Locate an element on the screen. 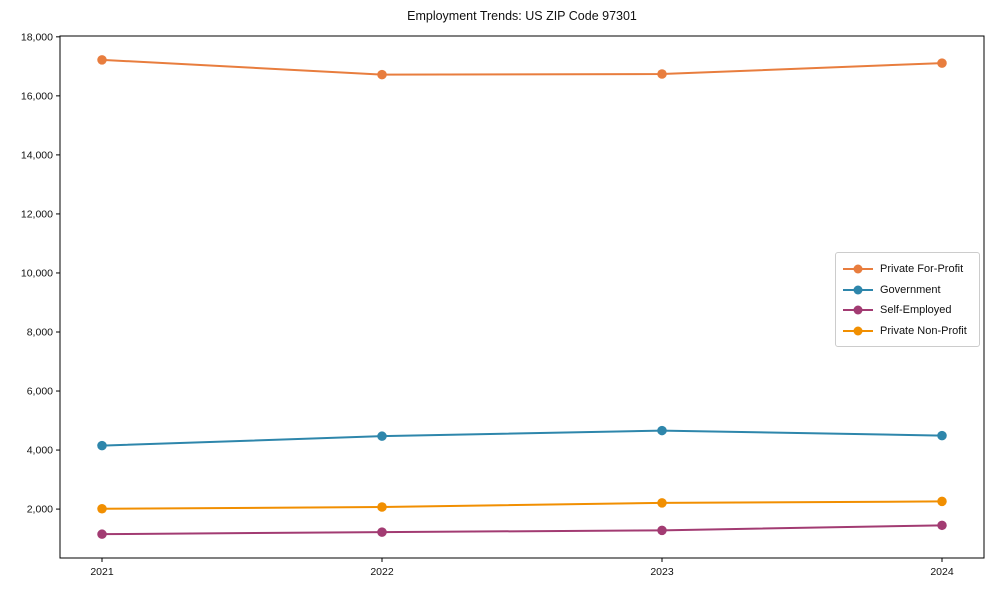 The width and height of the screenshot is (1000, 600). legend-item: Government is located at coordinates (907, 290).